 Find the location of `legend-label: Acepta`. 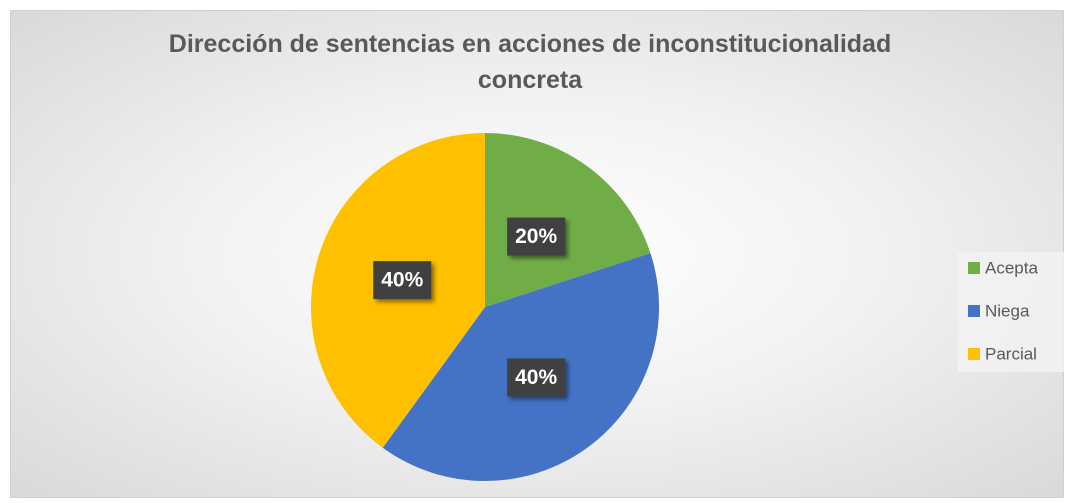

legend-label: Acepta is located at coordinates (1011, 267).